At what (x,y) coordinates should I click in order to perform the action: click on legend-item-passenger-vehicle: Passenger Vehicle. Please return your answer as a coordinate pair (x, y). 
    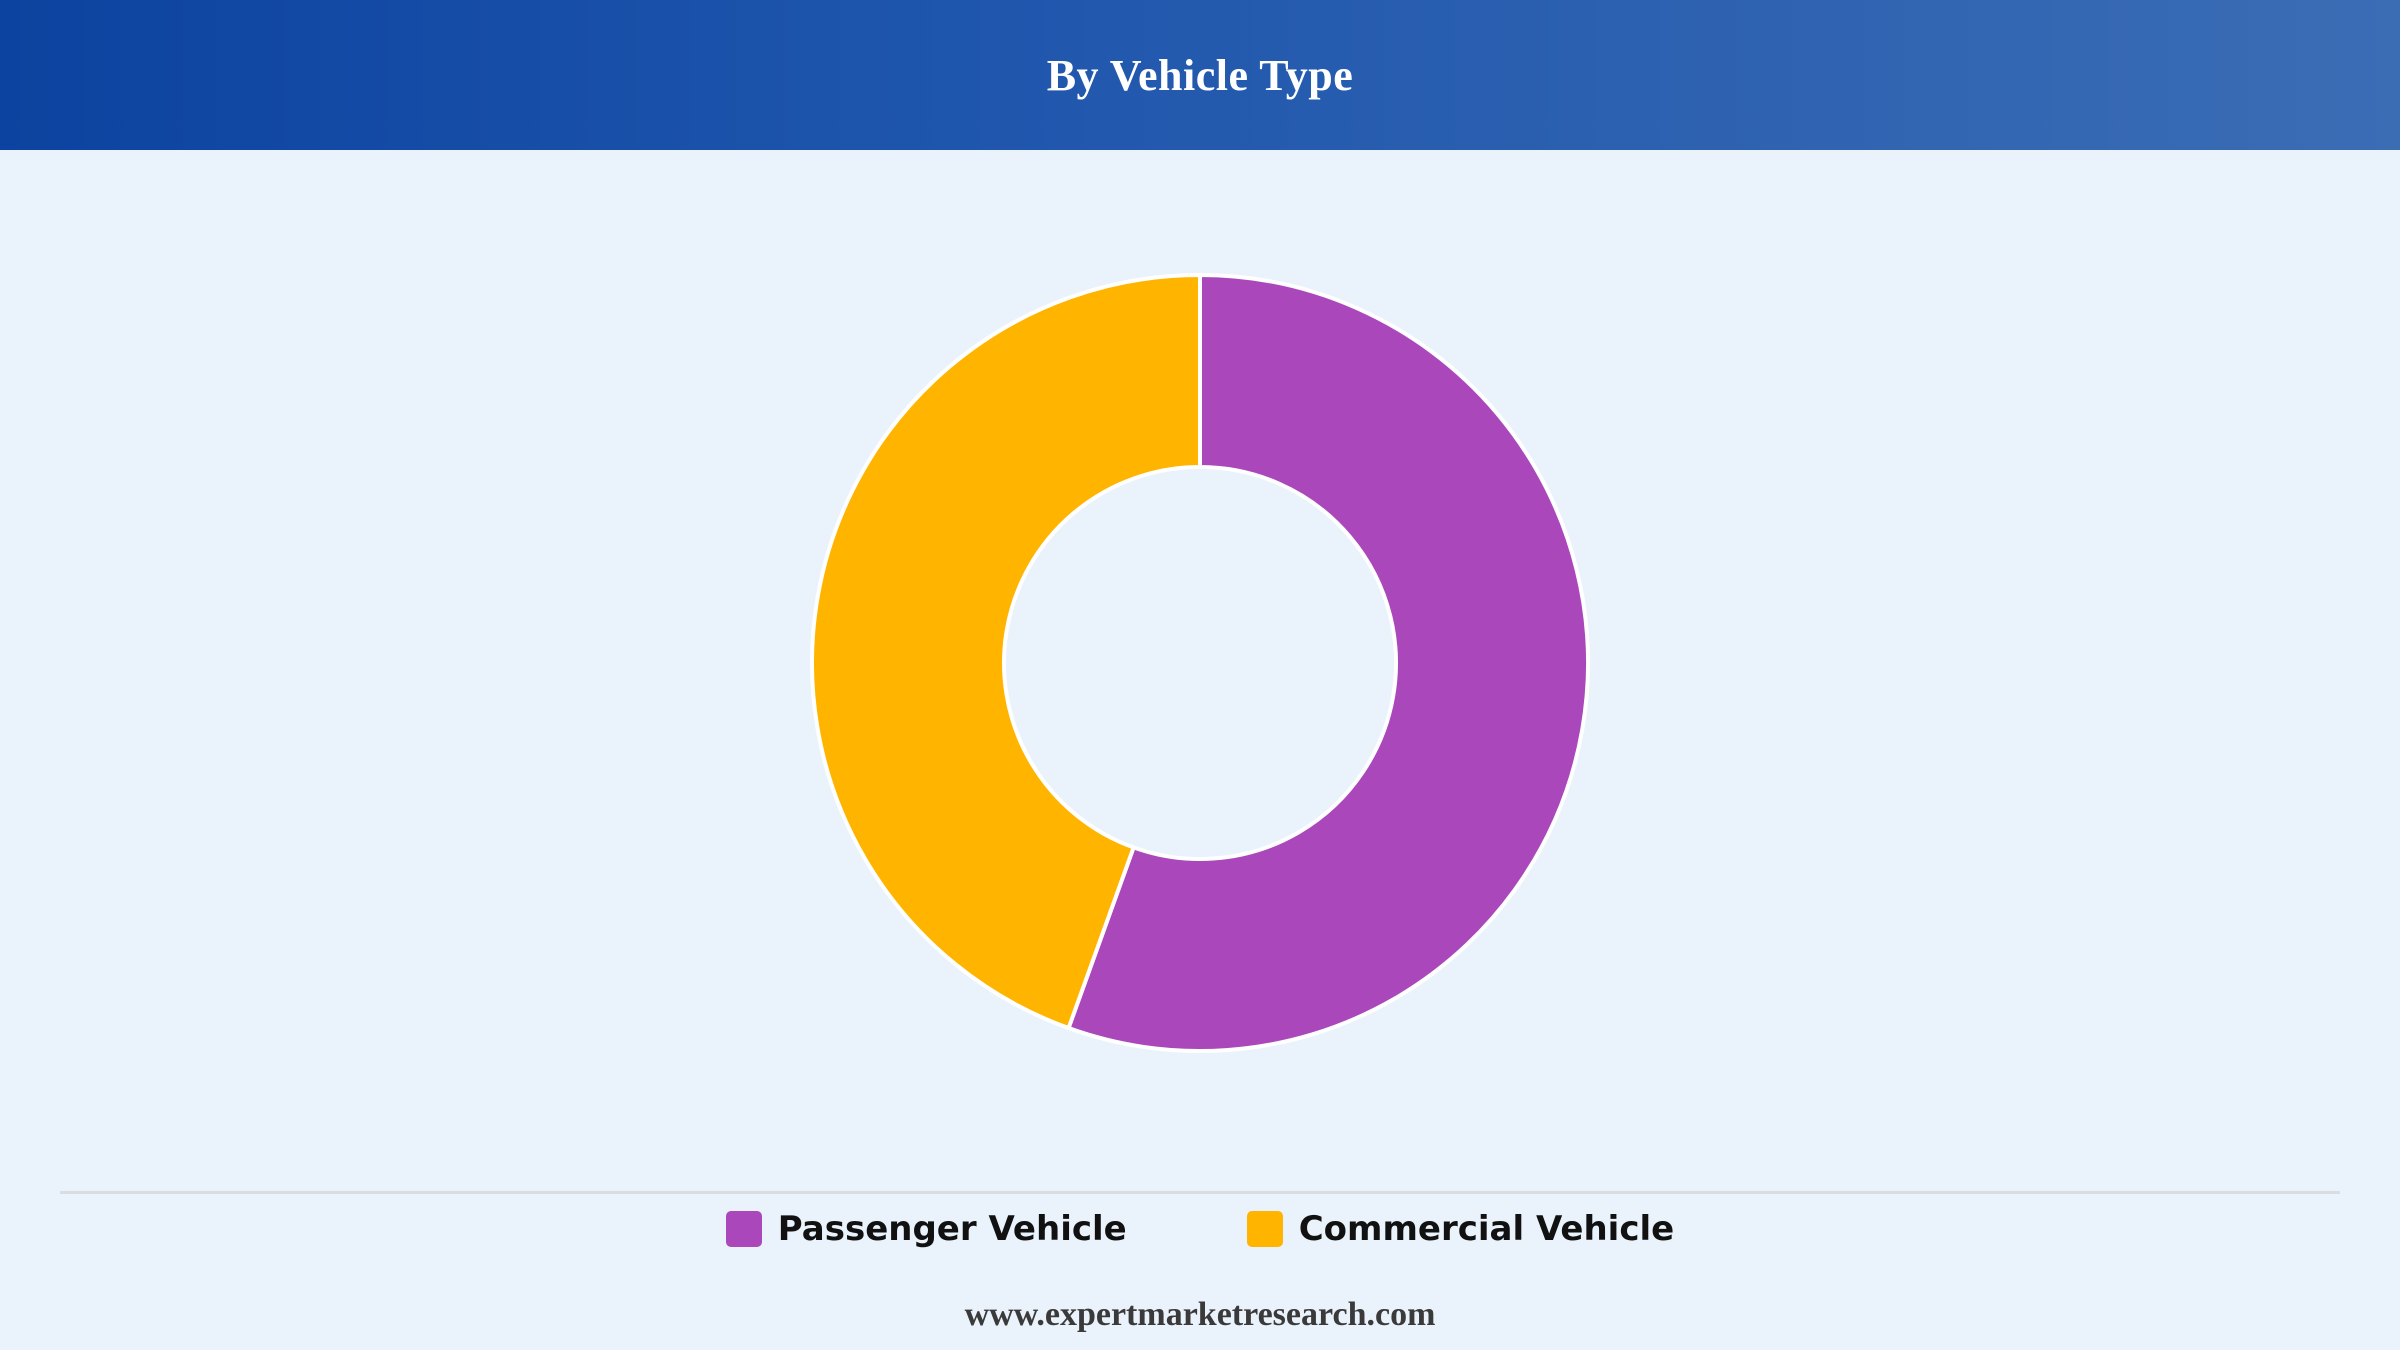
    Looking at the image, I should click on (926, 1229).